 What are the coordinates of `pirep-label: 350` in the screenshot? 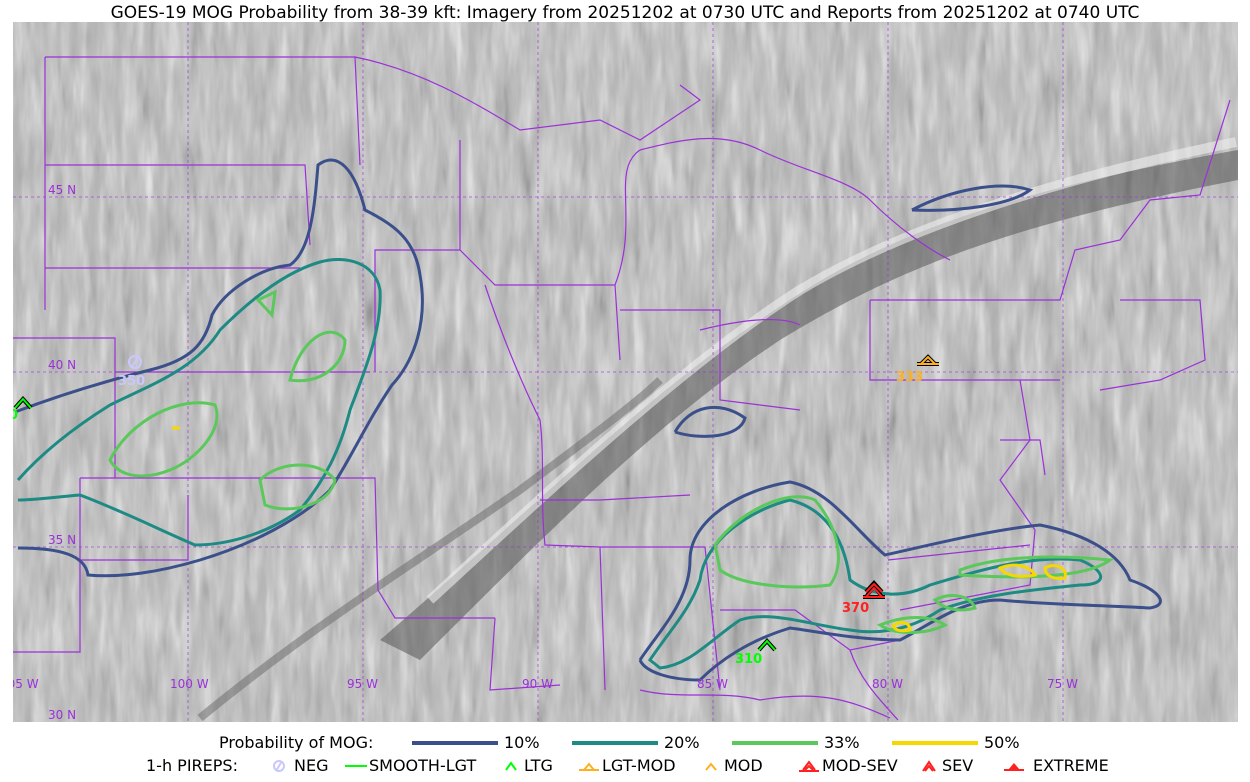 It's located at (131, 381).